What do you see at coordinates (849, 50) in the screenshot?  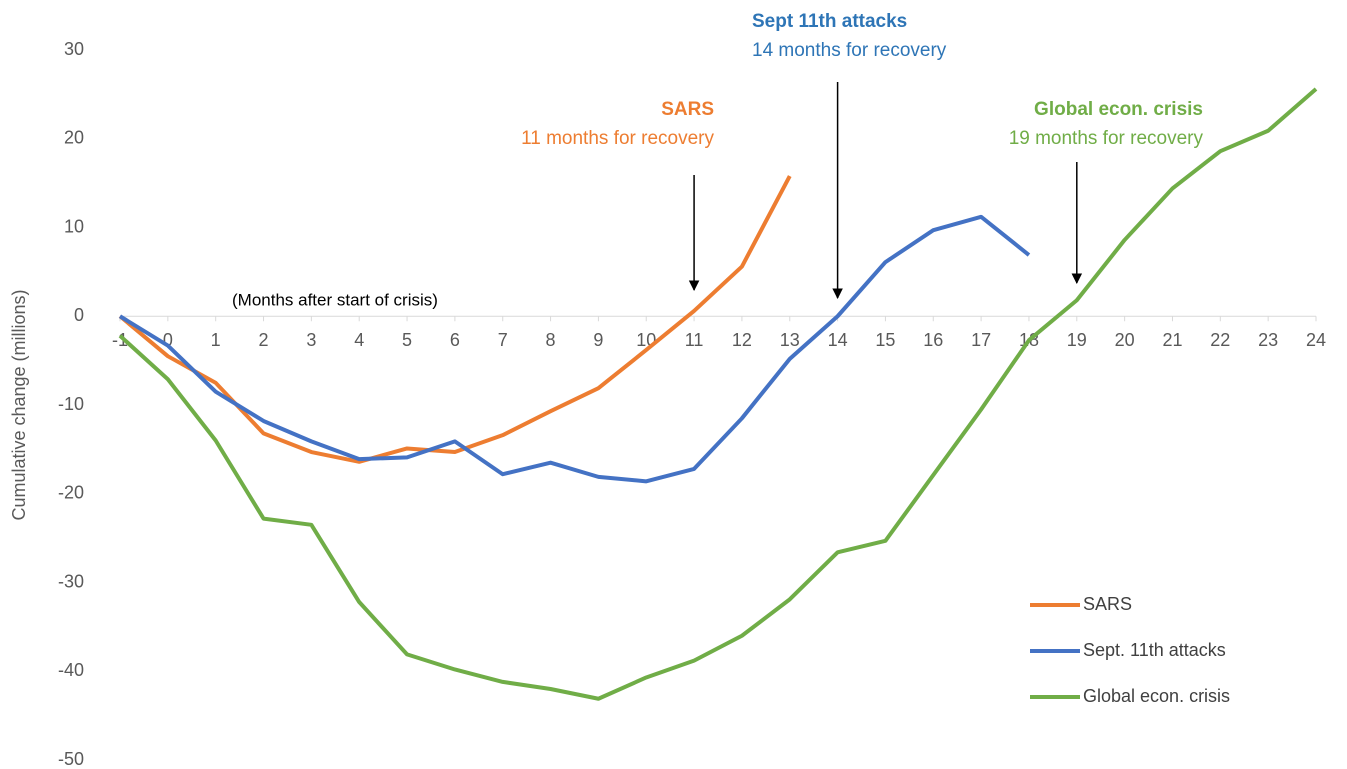 I see `annotation-text: 14 months for recovery` at bounding box center [849, 50].